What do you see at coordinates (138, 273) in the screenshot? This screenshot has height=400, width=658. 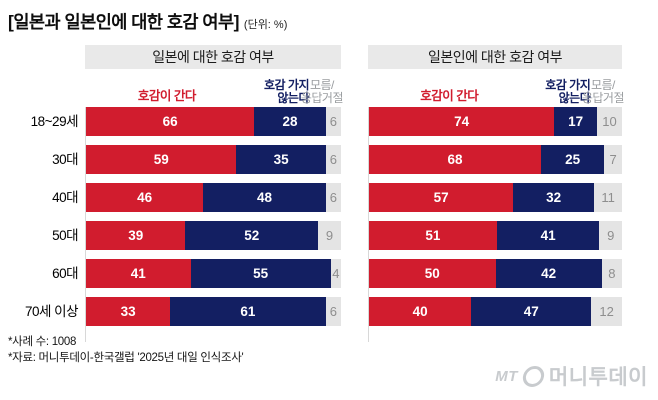 I see `bar-segment-favorable: 41` at bounding box center [138, 273].